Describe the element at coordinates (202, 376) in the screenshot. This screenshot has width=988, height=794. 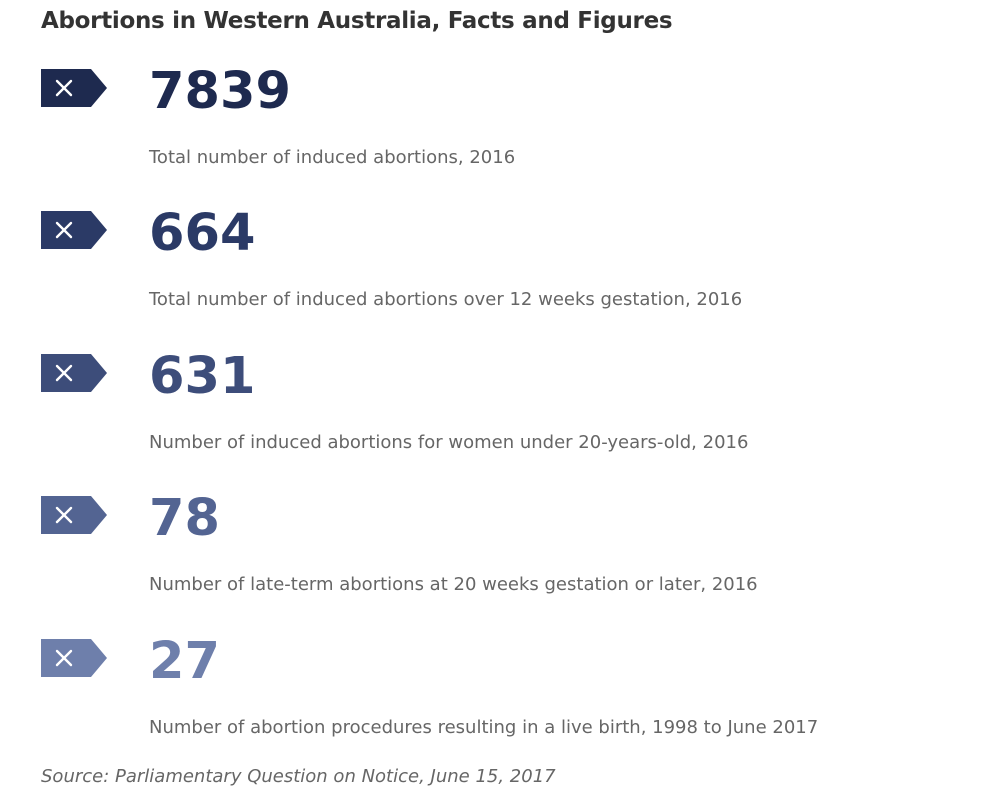
I see `stat-value: 631` at that location.